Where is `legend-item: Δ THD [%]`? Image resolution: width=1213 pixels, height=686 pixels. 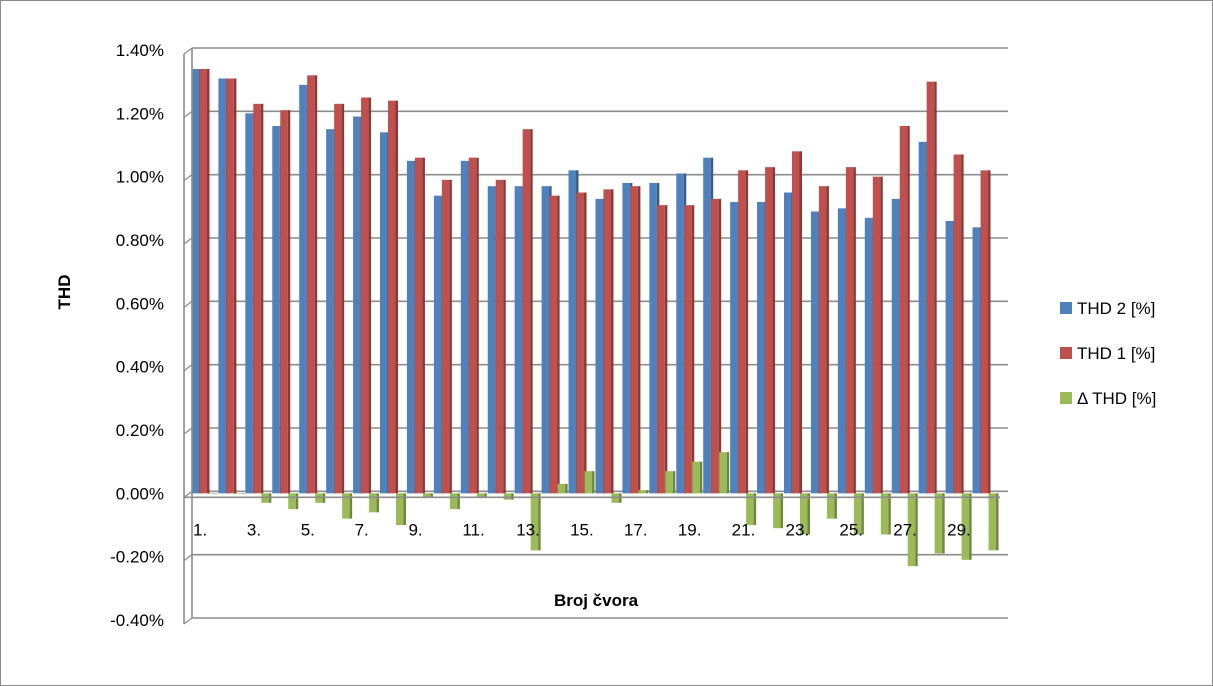 legend-item: Δ THD [%] is located at coordinates (1108, 398).